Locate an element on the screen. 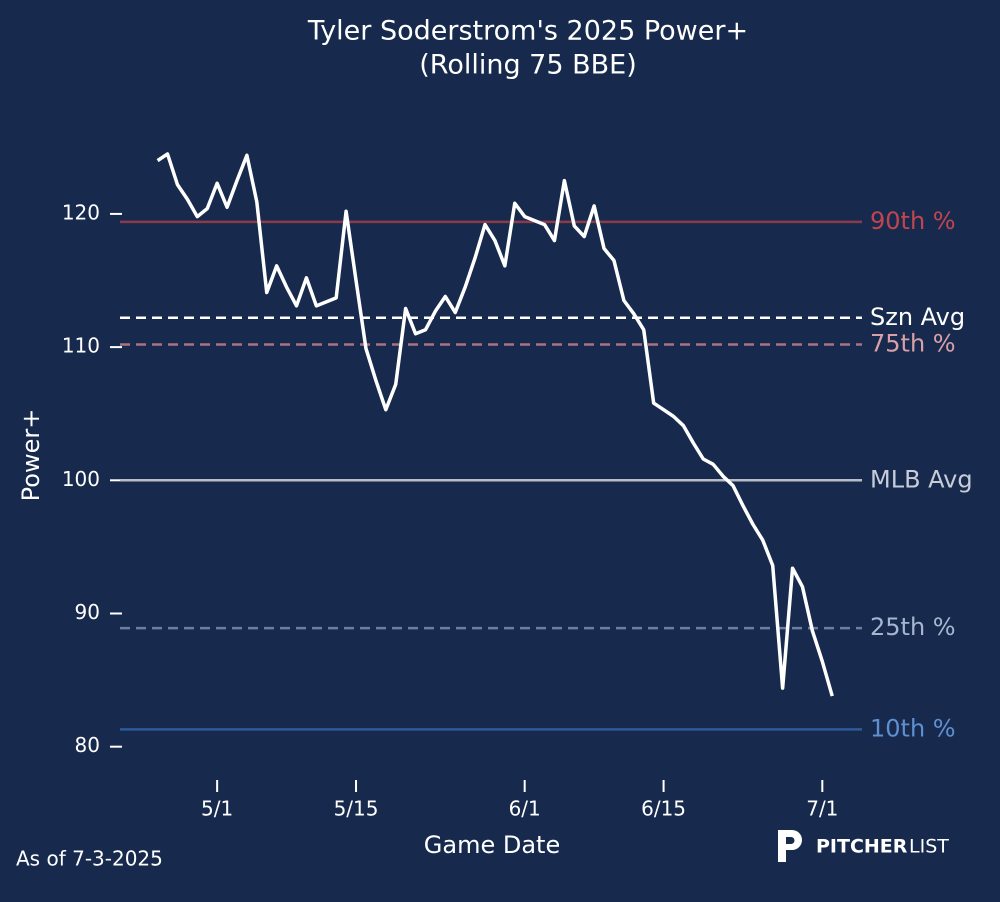 Image resolution: width=1000 pixels, height=902 pixels. logo-icon is located at coordinates (790, 846).